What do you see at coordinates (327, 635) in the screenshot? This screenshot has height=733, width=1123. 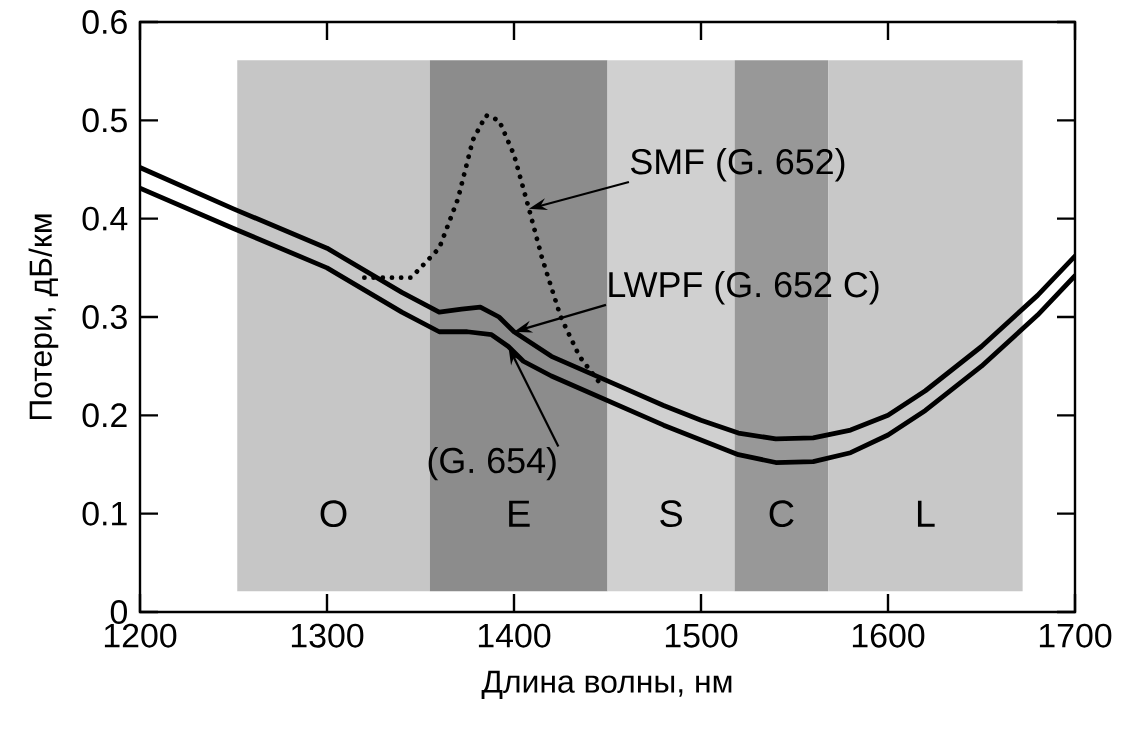 I see `x-tick-label: 1300` at bounding box center [327, 635].